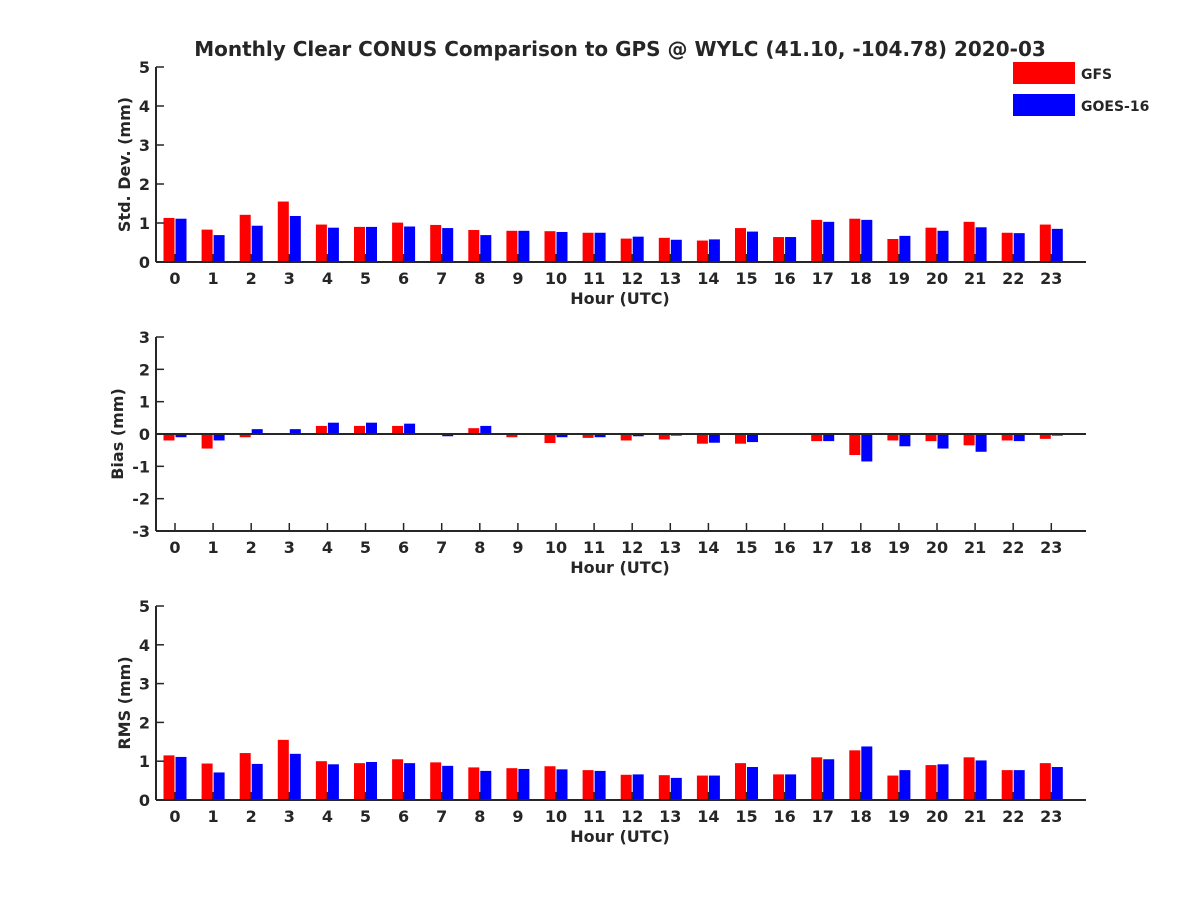 Image resolution: width=1200 pixels, height=900 pixels. What do you see at coordinates (479, 816) in the screenshot?
I see `rms-xtick-label-8: 8` at bounding box center [479, 816].